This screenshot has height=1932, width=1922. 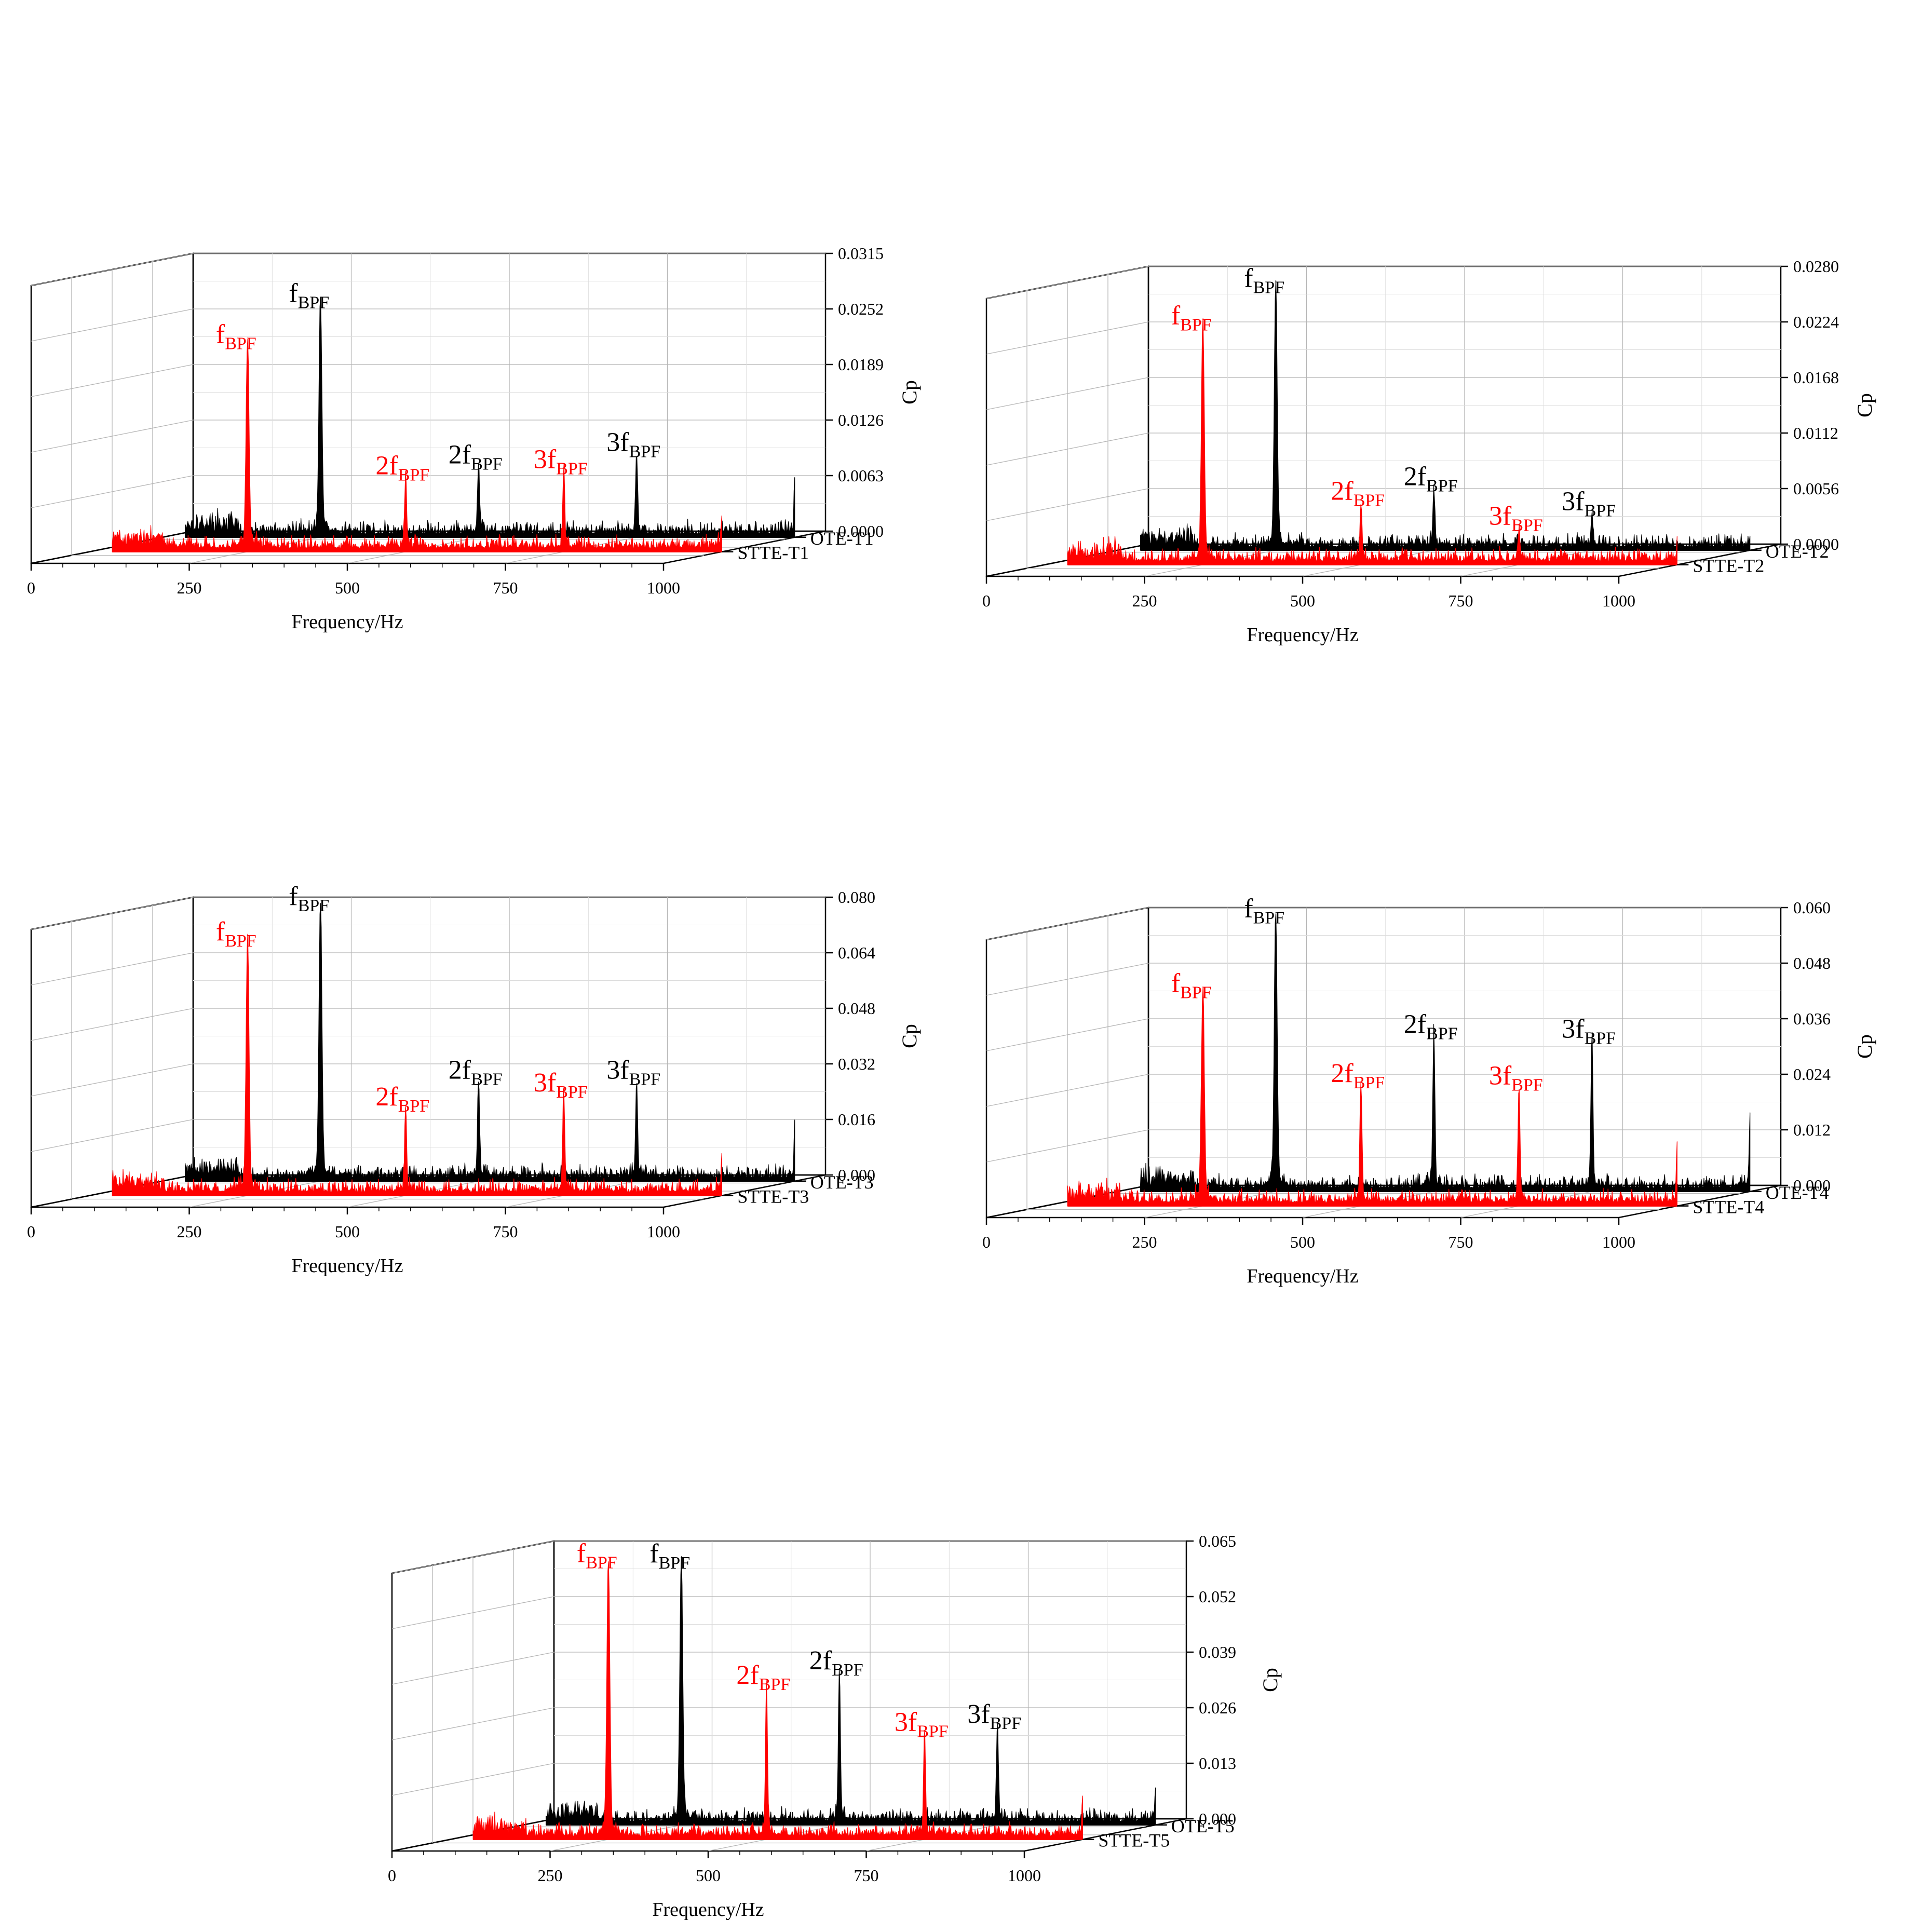 What do you see at coordinates (1728, 566) in the screenshot?
I see `series-label: STTE-T2` at bounding box center [1728, 566].